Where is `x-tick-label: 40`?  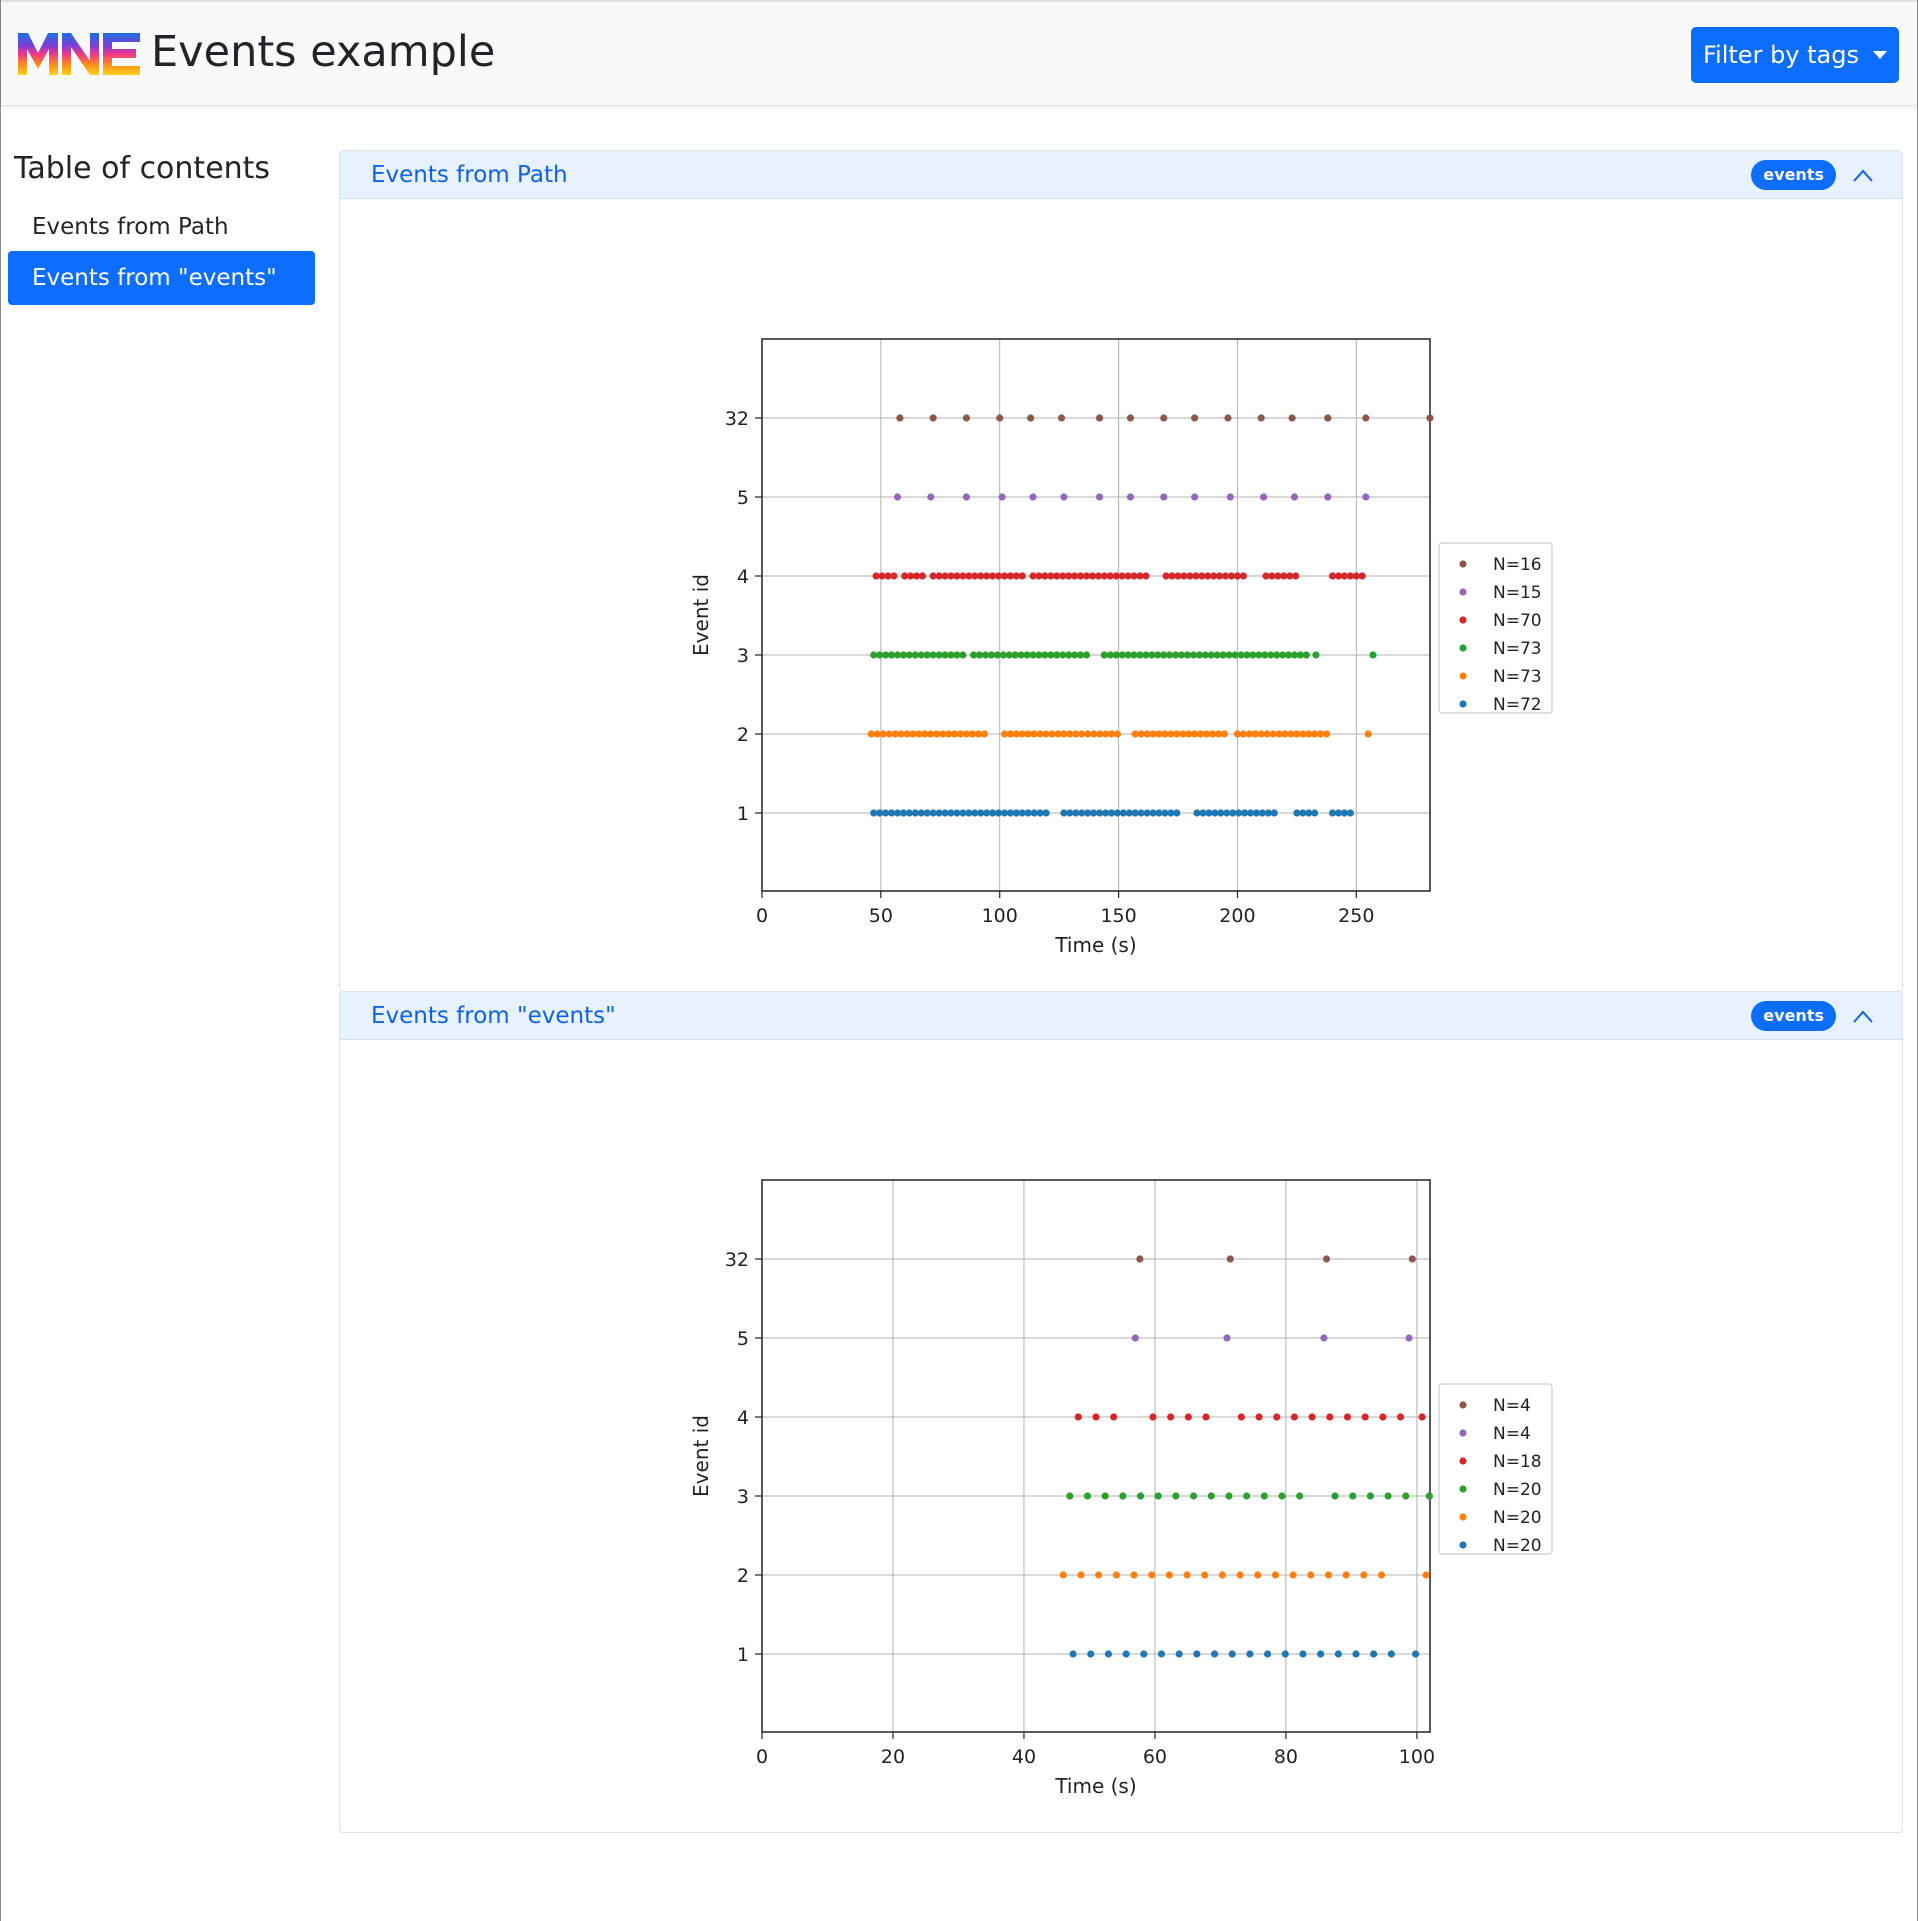
x-tick-label: 40 is located at coordinates (1024, 1757).